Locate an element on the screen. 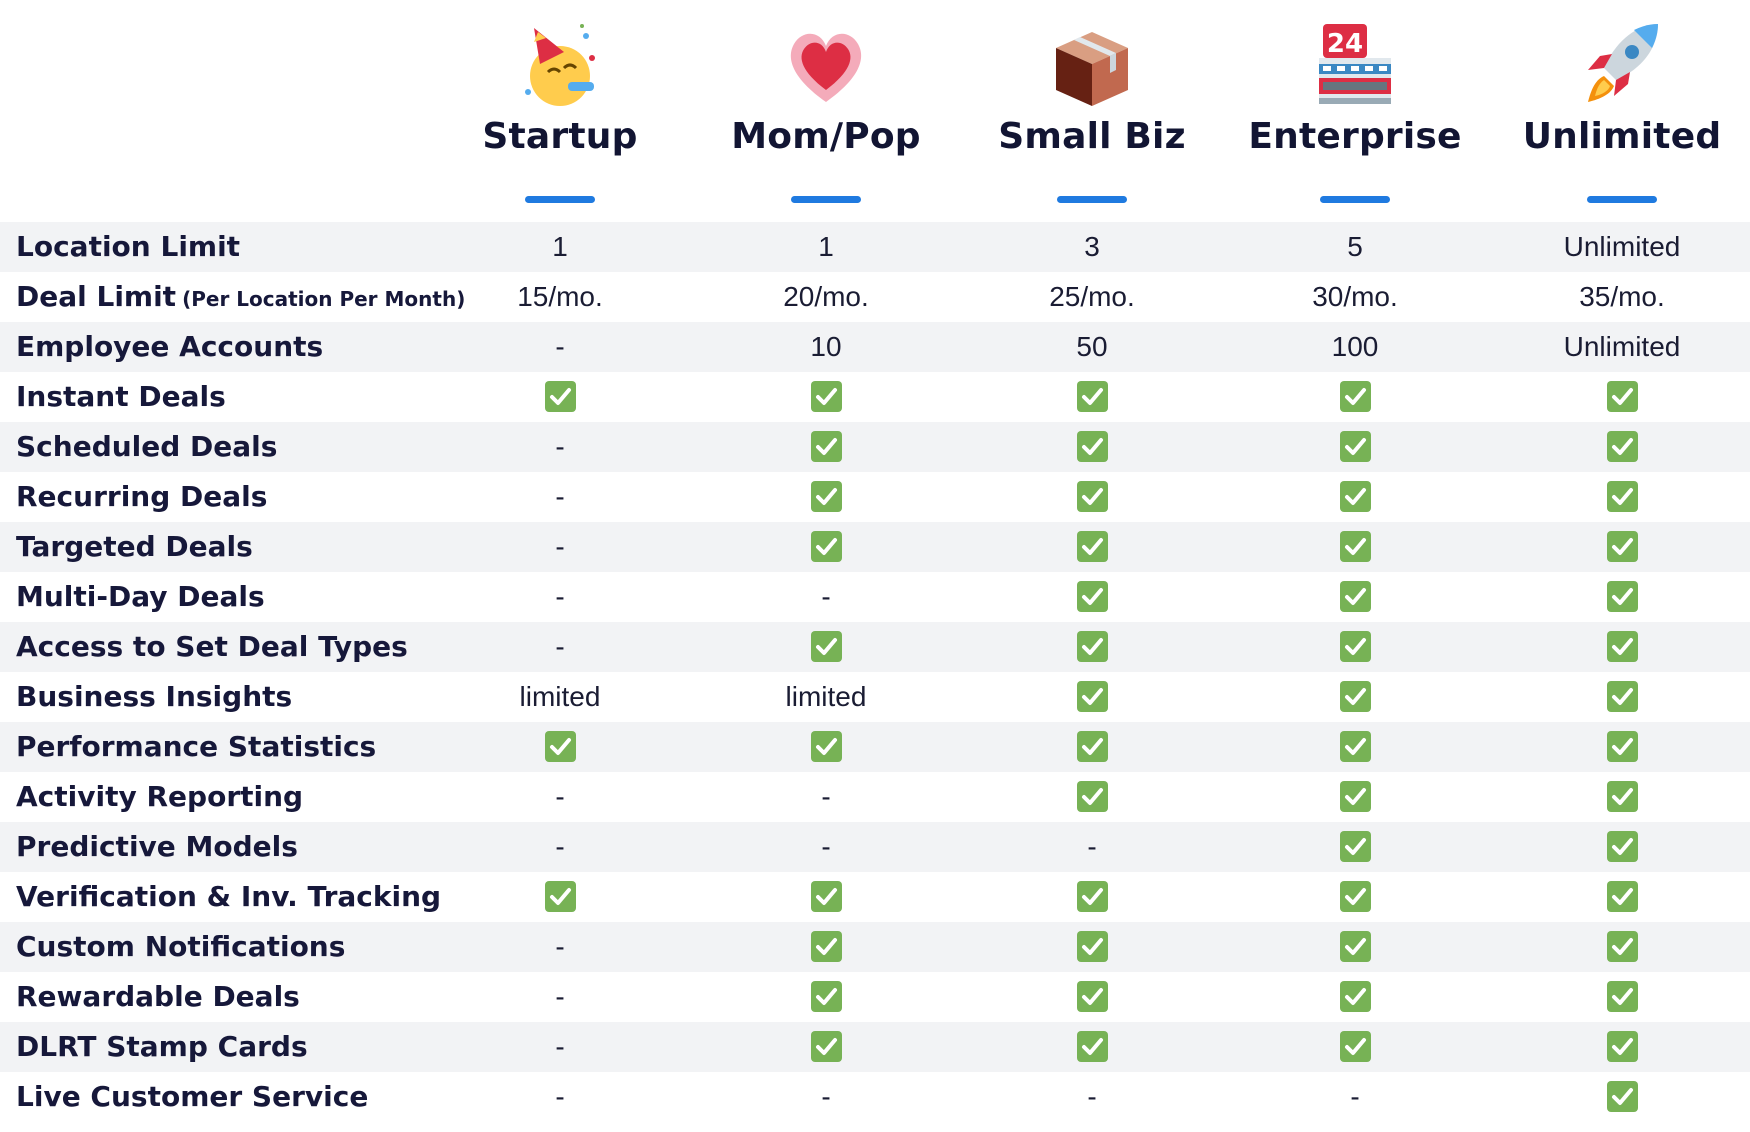 The height and width of the screenshot is (1132, 1750). feature-name: Employee Accounts is located at coordinates (170, 346).